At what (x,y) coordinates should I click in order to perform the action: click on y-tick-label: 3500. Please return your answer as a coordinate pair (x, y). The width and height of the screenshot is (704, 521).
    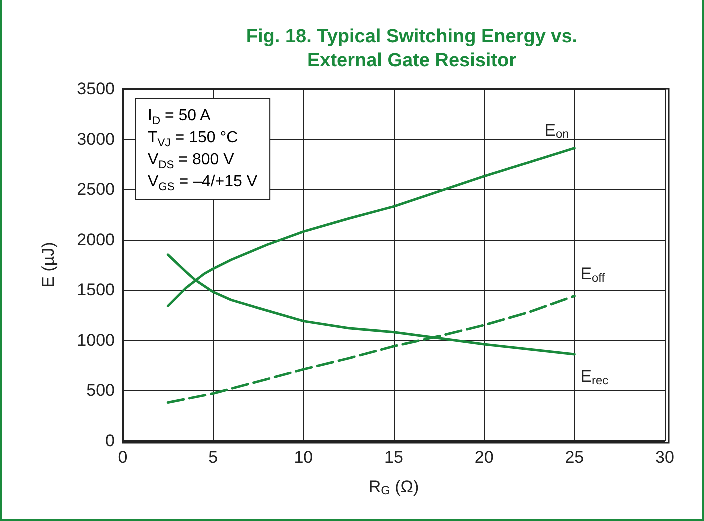
    Looking at the image, I should click on (96, 89).